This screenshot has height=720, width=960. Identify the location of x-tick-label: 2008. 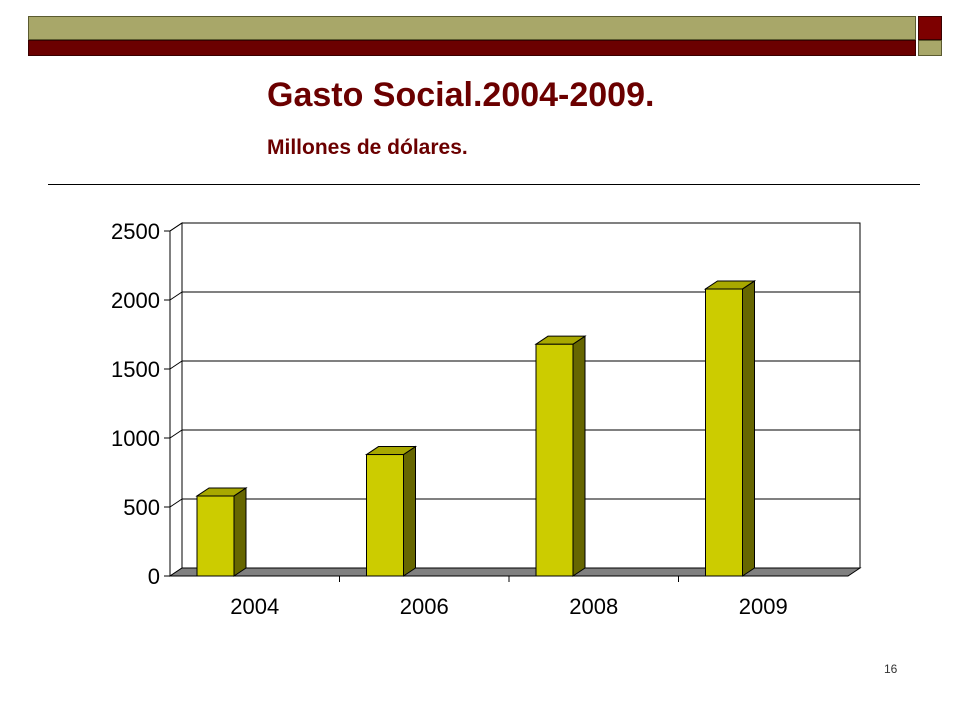
(593, 606).